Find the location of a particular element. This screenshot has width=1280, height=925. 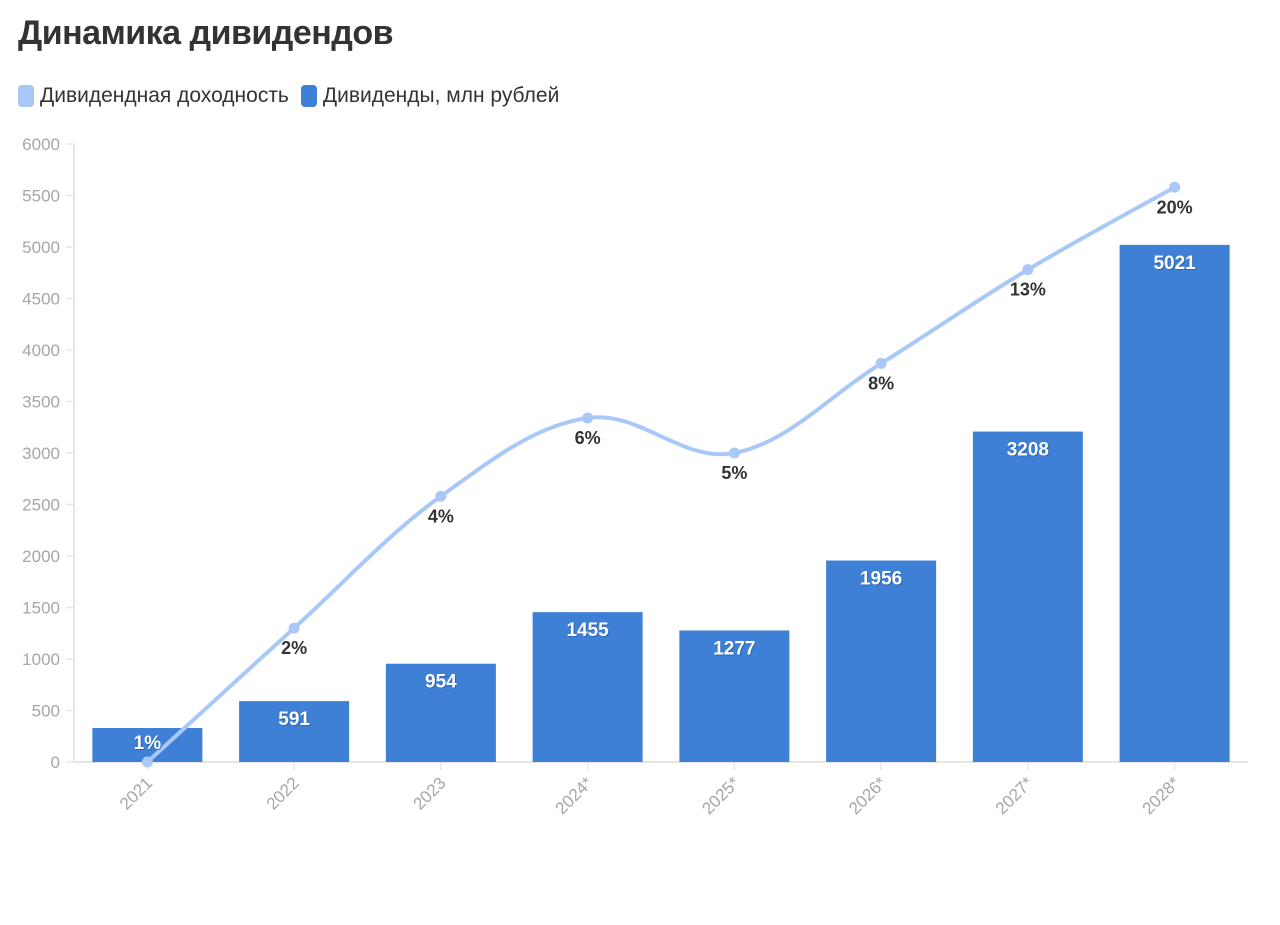

bar-value-label: 3208 is located at coordinates (1028, 450).